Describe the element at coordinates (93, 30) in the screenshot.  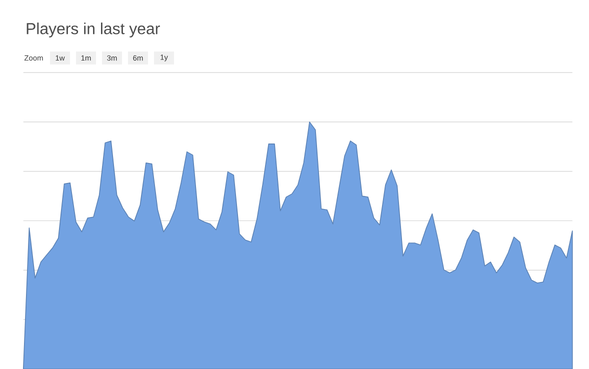
I see `chart-title: Players in last year` at that location.